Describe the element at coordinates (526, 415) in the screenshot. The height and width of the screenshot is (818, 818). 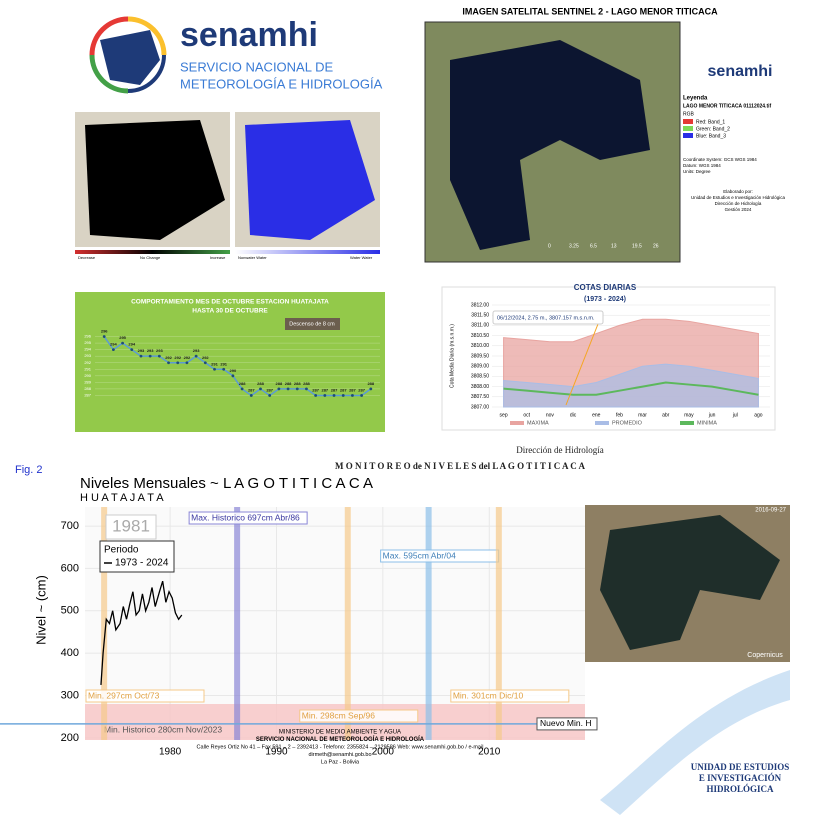
I see `x-tick-label: oct` at that location.